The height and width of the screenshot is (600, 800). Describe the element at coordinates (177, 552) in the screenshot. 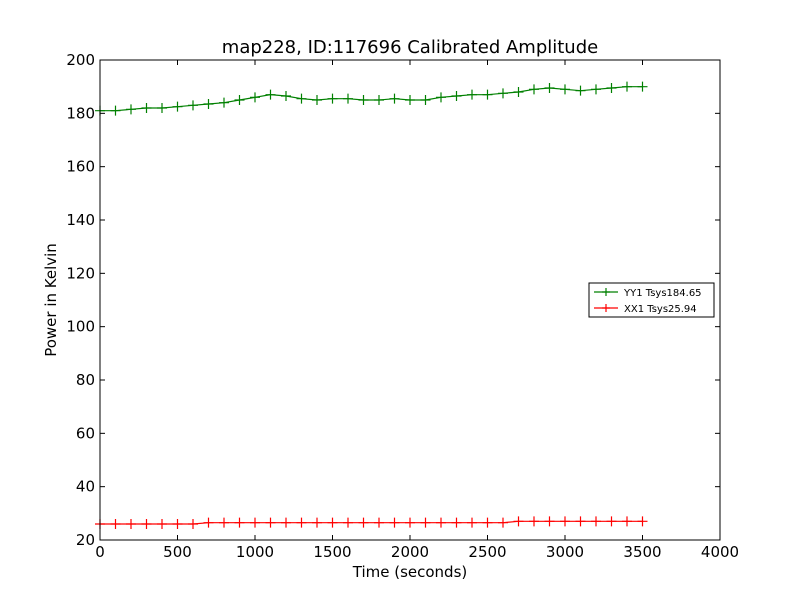

I see `x-tick-label: 500` at that location.